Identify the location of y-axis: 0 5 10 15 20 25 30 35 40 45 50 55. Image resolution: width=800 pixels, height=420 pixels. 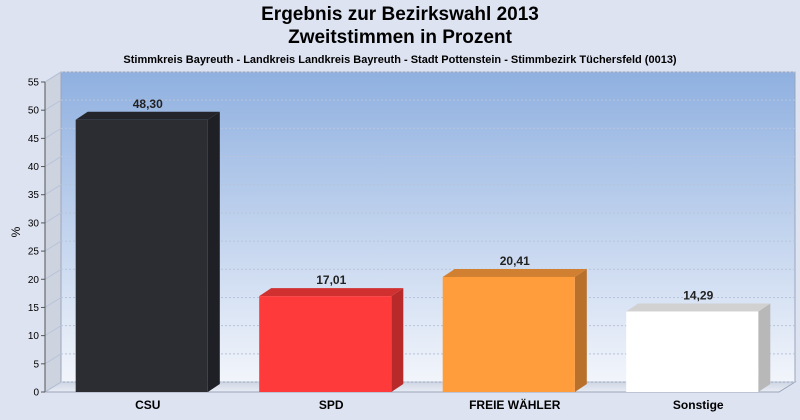
(37, 238).